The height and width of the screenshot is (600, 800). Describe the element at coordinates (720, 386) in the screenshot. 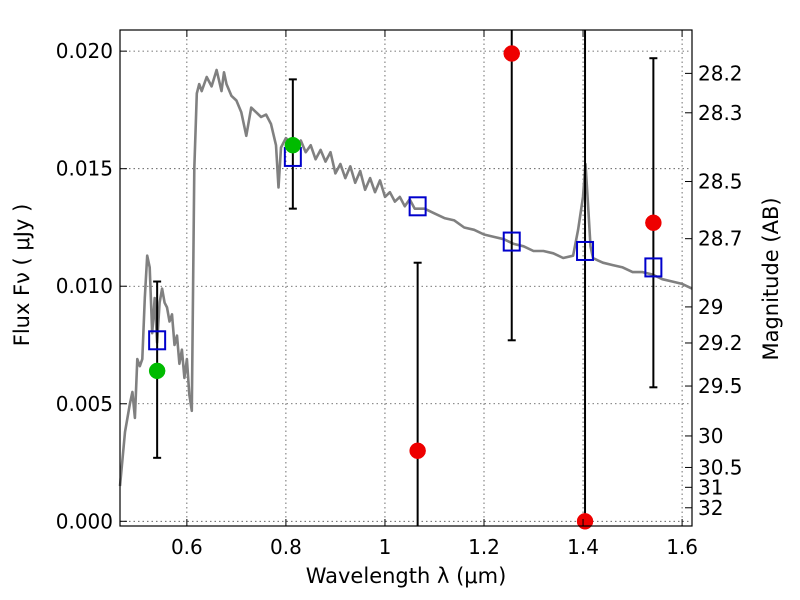

I see `mag-tick-label: 29.5` at that location.